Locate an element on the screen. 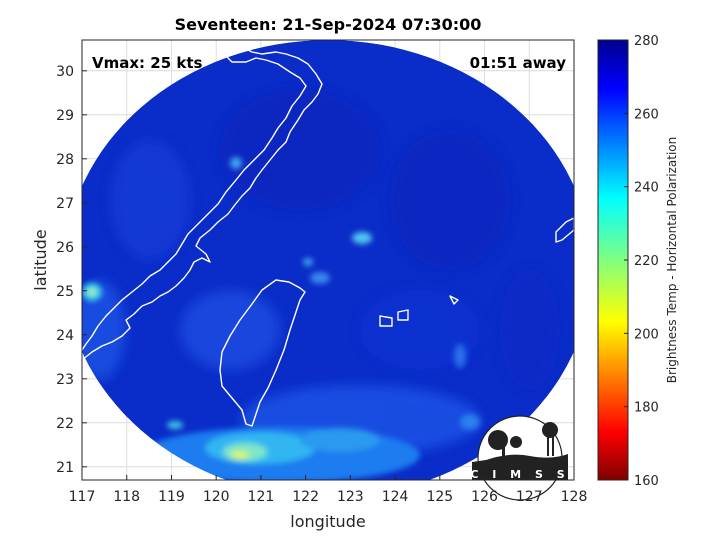  x-tick-label: 119 is located at coordinates (171, 497).